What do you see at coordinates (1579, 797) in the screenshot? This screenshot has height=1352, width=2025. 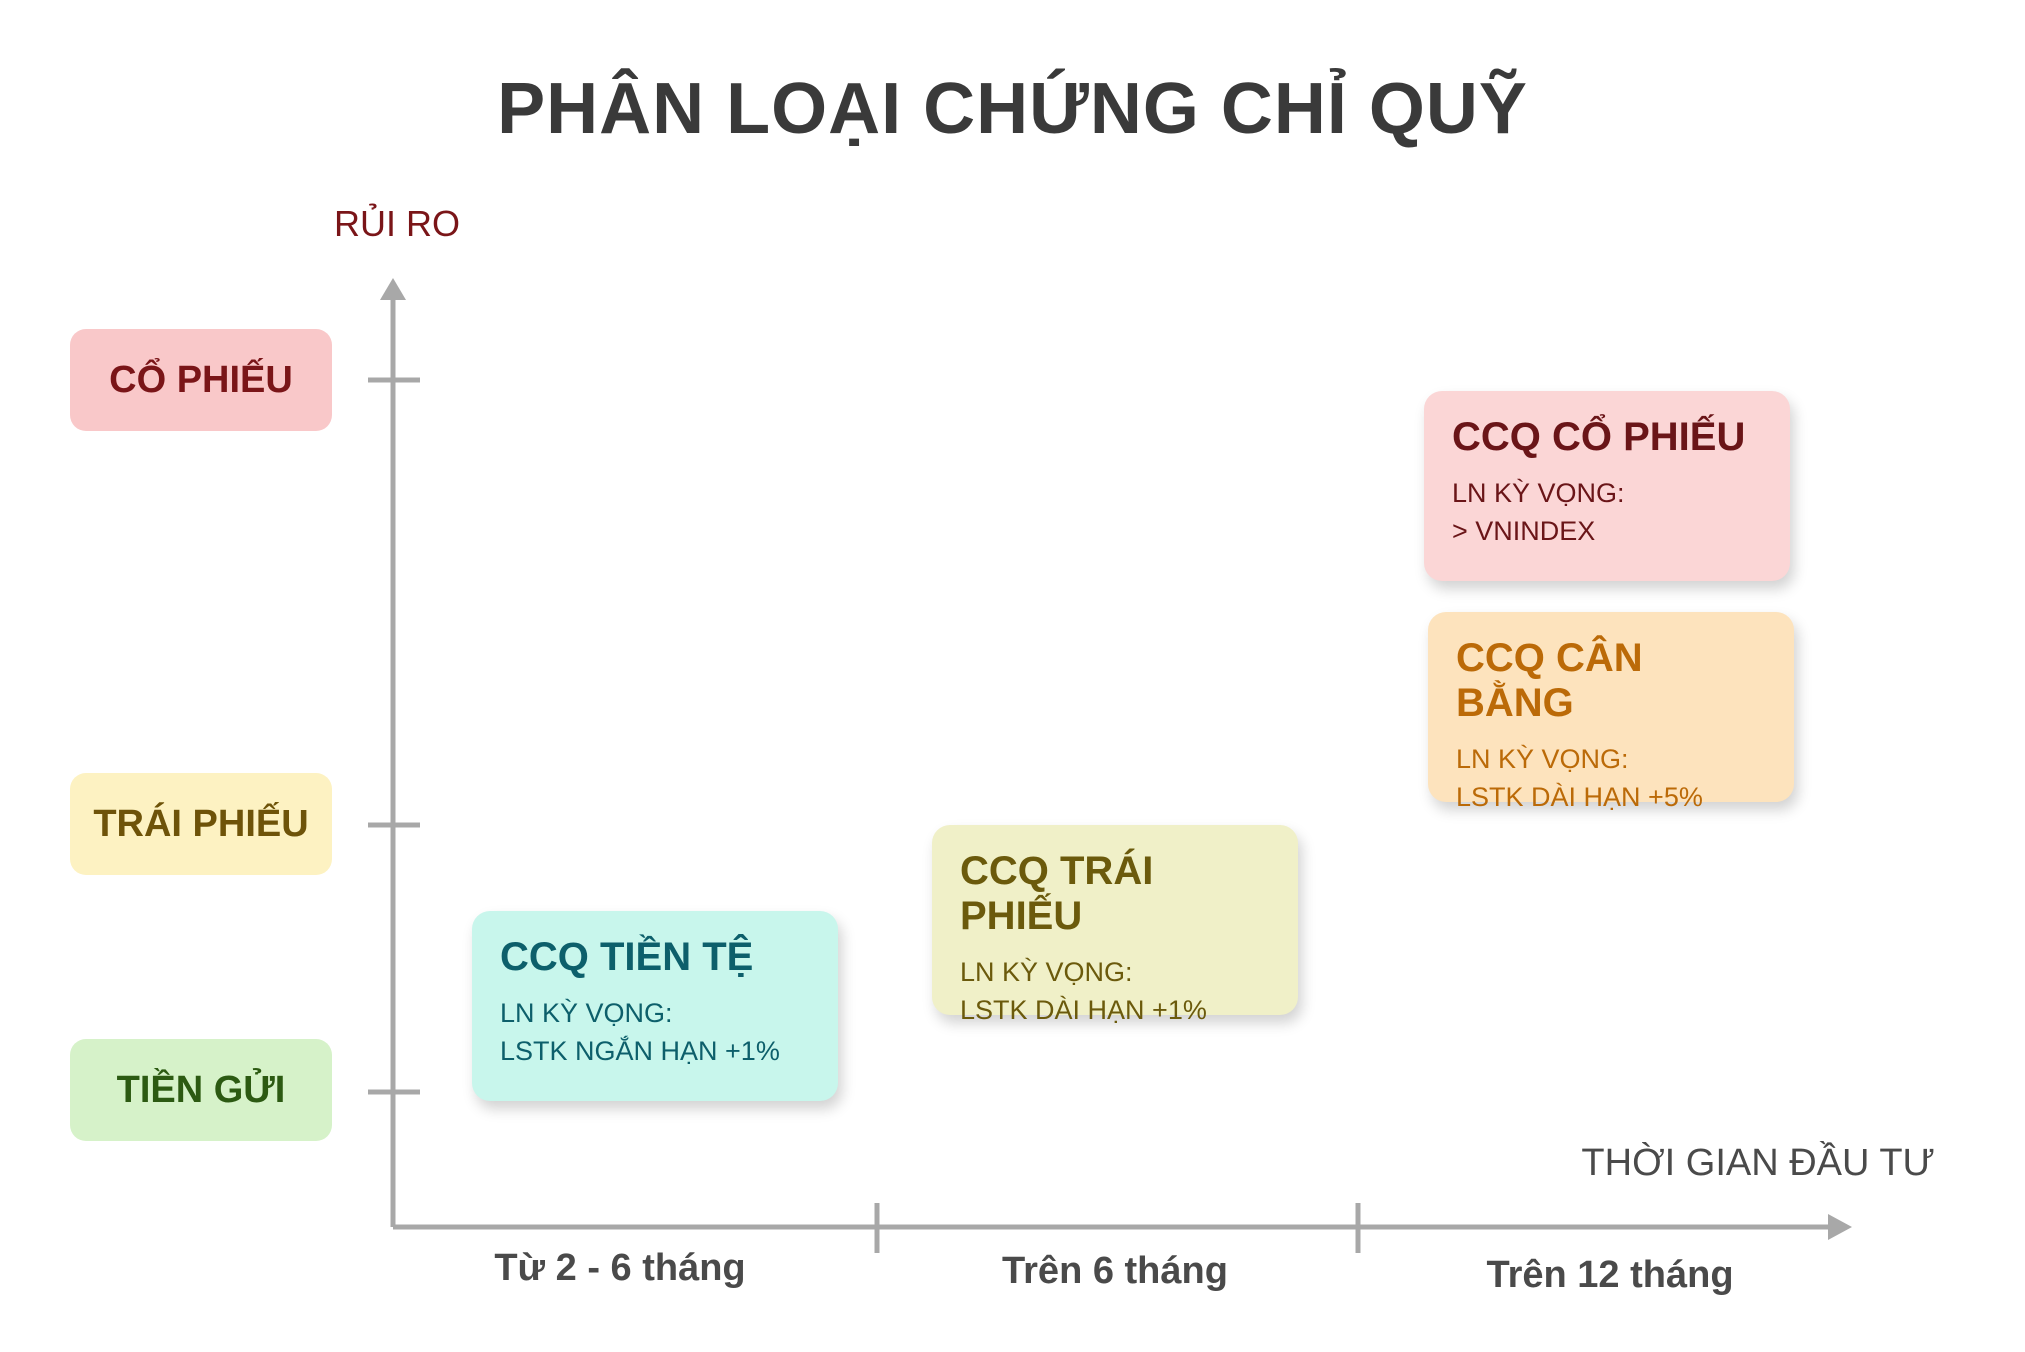 I see `fund-expected-value: LSTK DÀI HẠN +5%` at bounding box center [1579, 797].